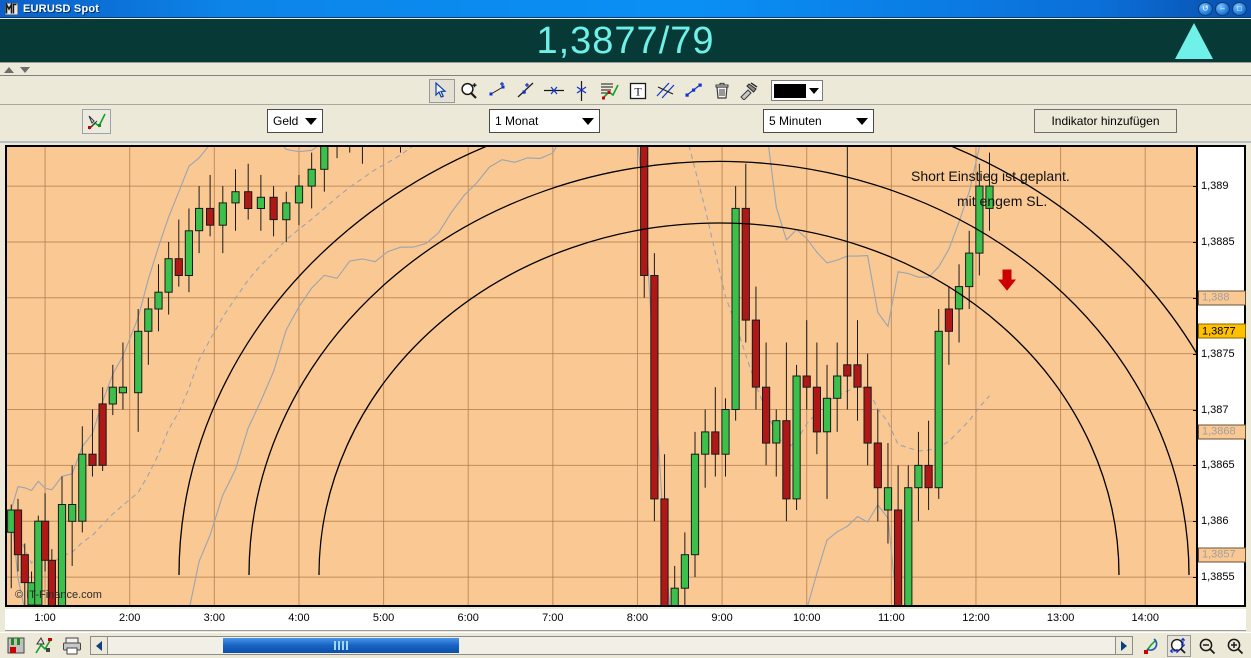 Image resolution: width=1251 pixels, height=658 pixels. I want to click on current-price-quote: 1,3877/79, so click(625, 40).